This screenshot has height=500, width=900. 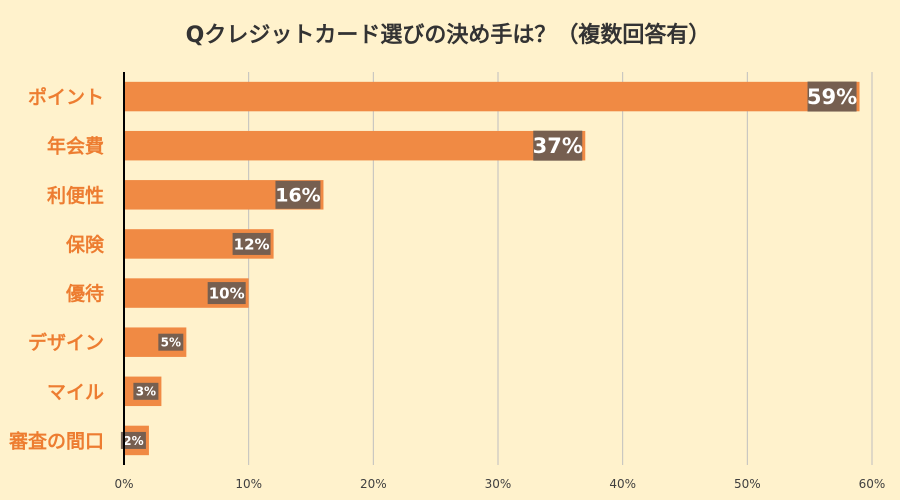 What do you see at coordinates (448, 35) in the screenshot?
I see `chart-title: Qクレジットカード選びの決め手は？（複数回答有）` at bounding box center [448, 35].